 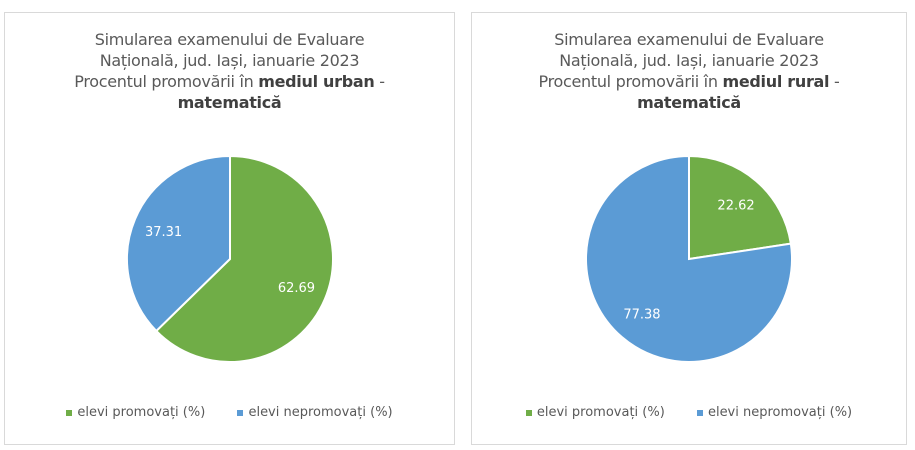 What do you see at coordinates (641, 315) in the screenshot?
I see `data-label: 77.38` at bounding box center [641, 315].